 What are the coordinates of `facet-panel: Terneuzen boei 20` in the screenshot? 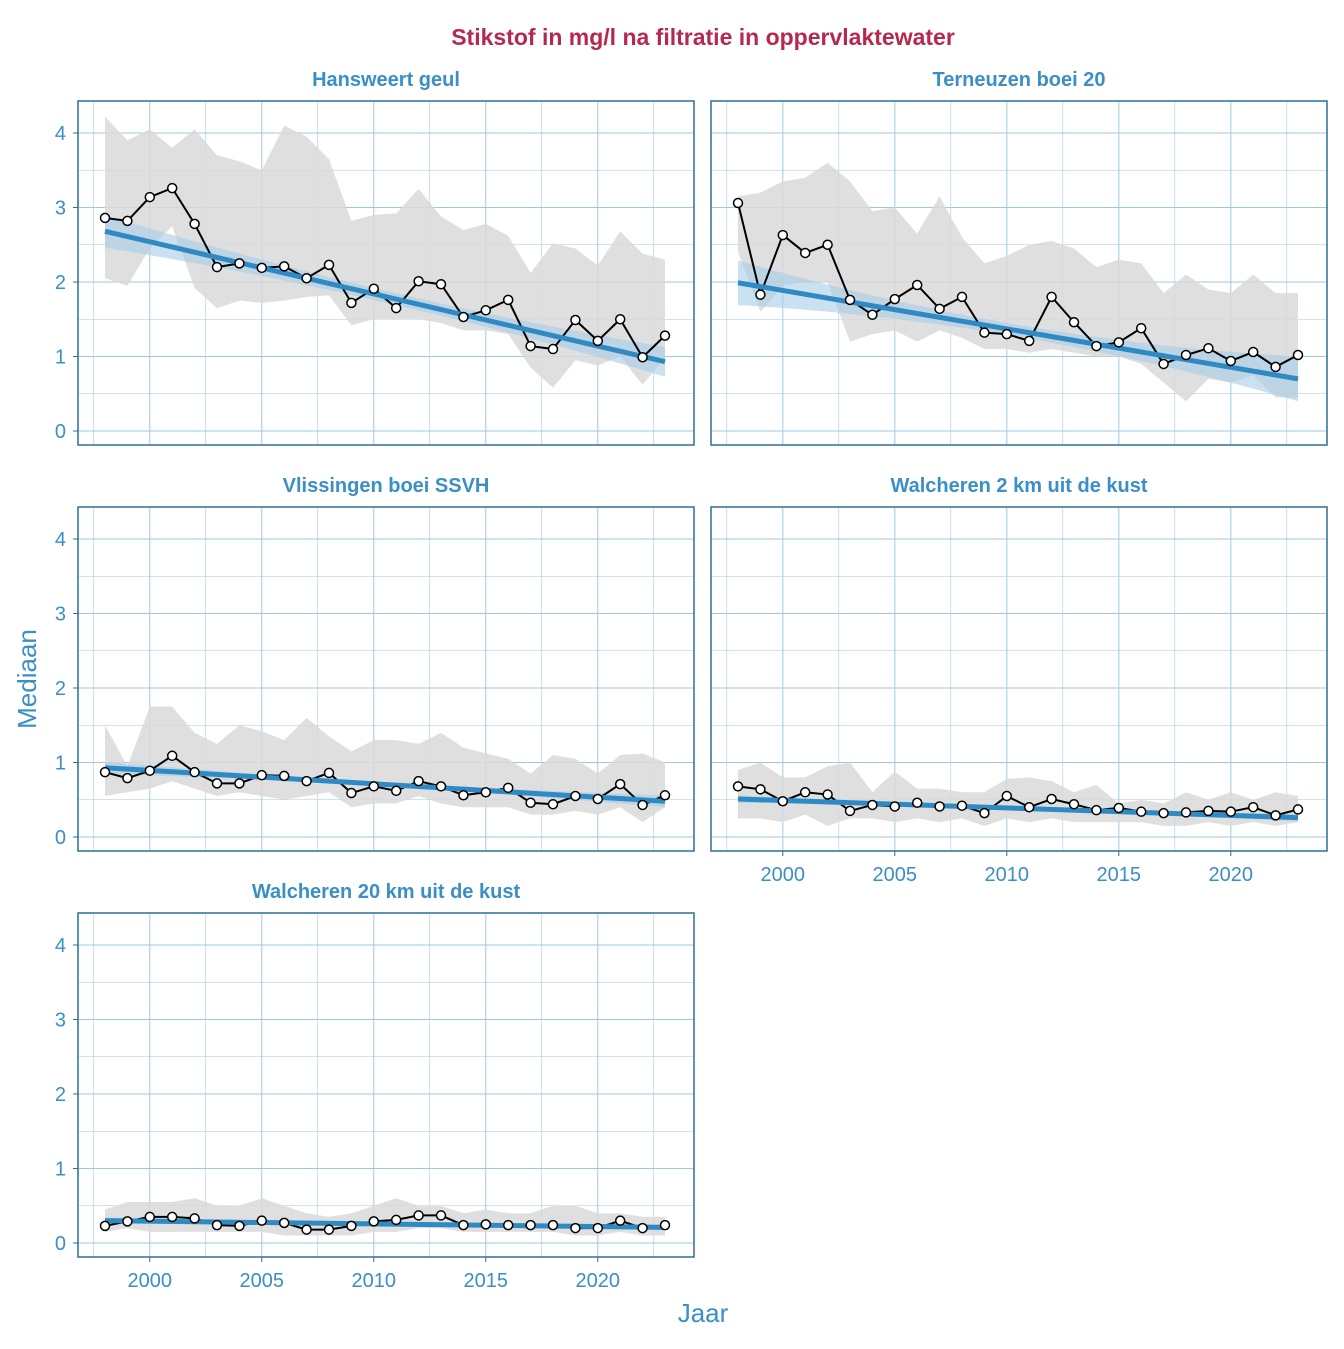 It's located at (1019, 257).